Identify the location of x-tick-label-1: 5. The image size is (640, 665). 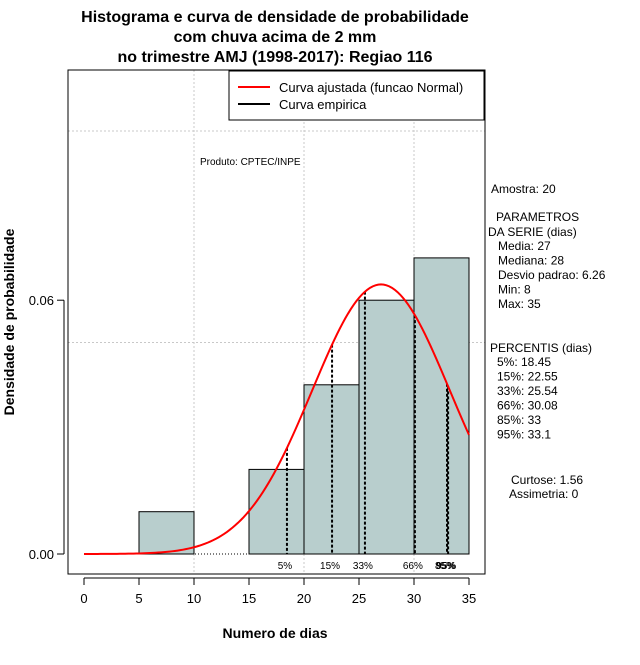
(138, 598).